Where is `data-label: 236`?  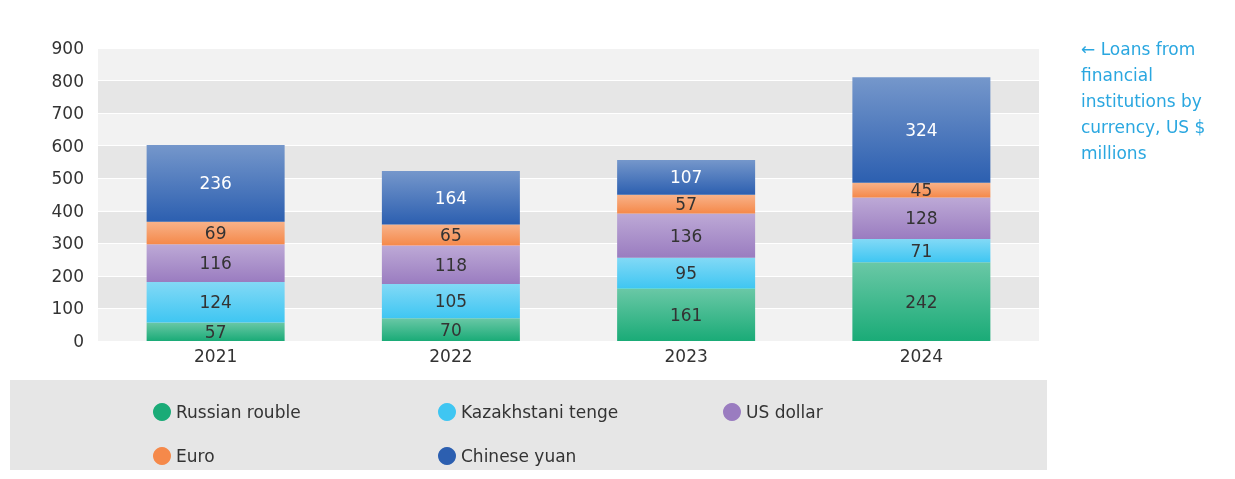 data-label: 236 is located at coordinates (215, 183).